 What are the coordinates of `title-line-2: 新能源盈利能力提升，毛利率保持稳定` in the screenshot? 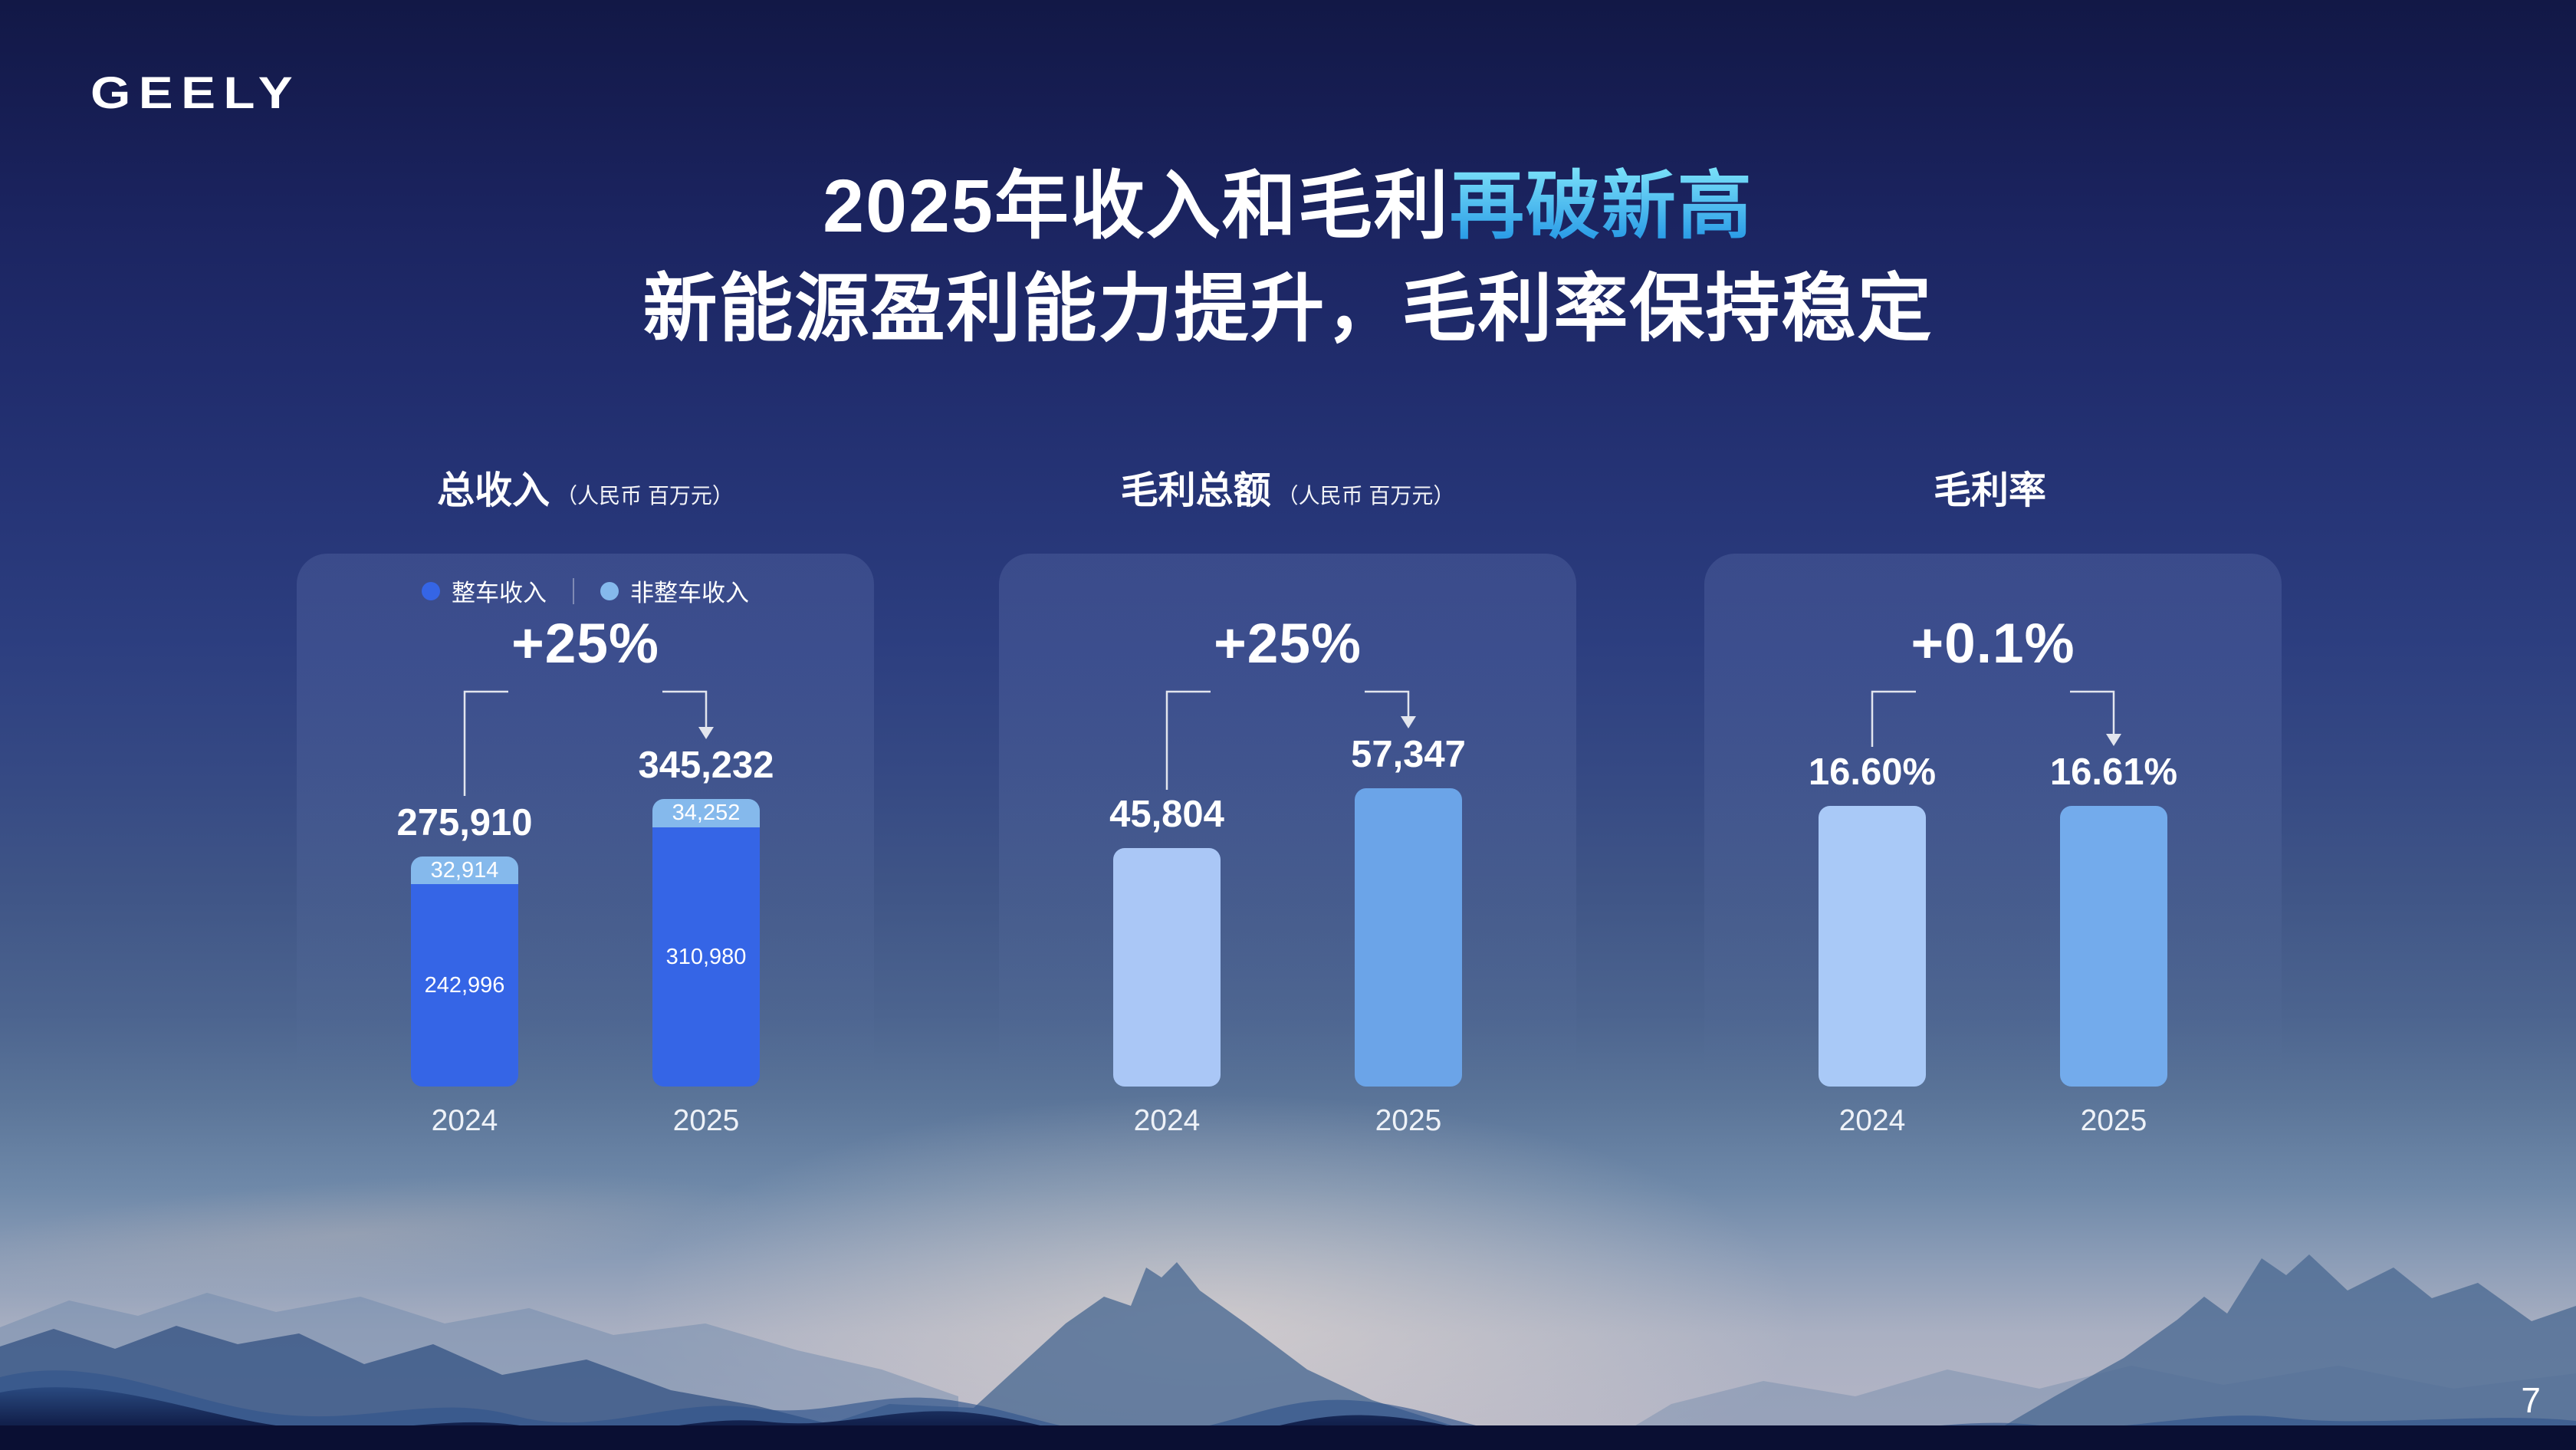 It's located at (1288, 308).